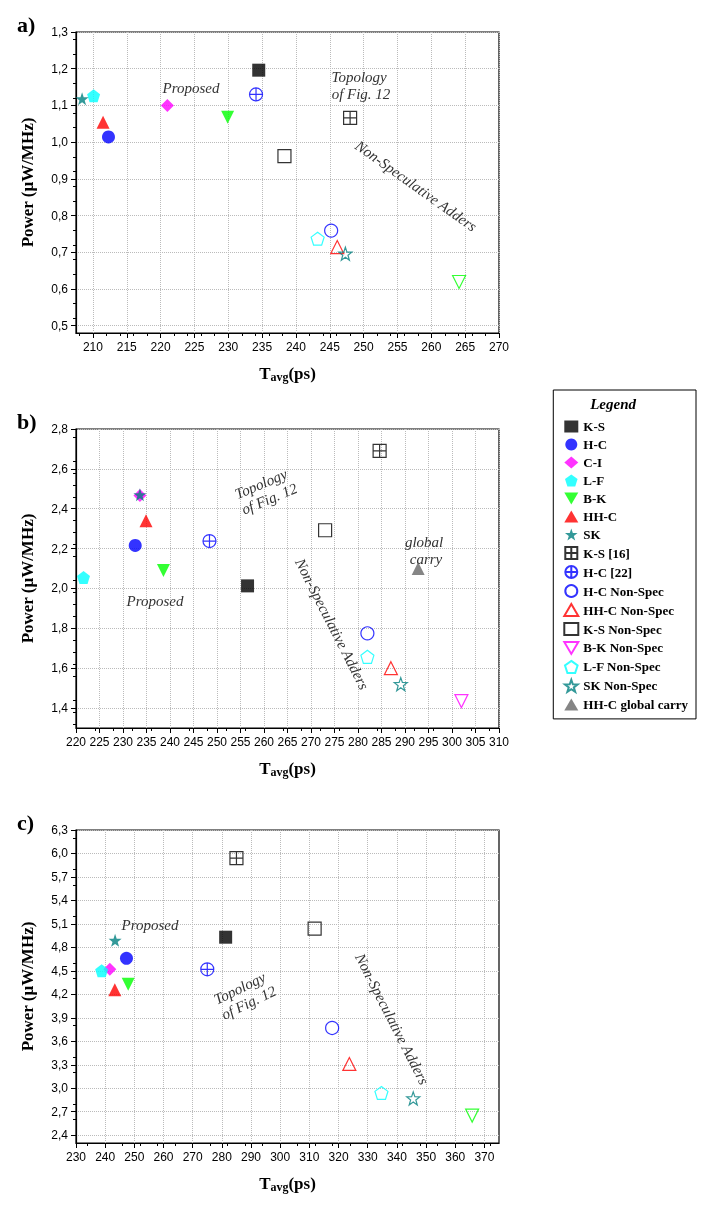  I want to click on x-tick-label: 330, so click(368, 1157).